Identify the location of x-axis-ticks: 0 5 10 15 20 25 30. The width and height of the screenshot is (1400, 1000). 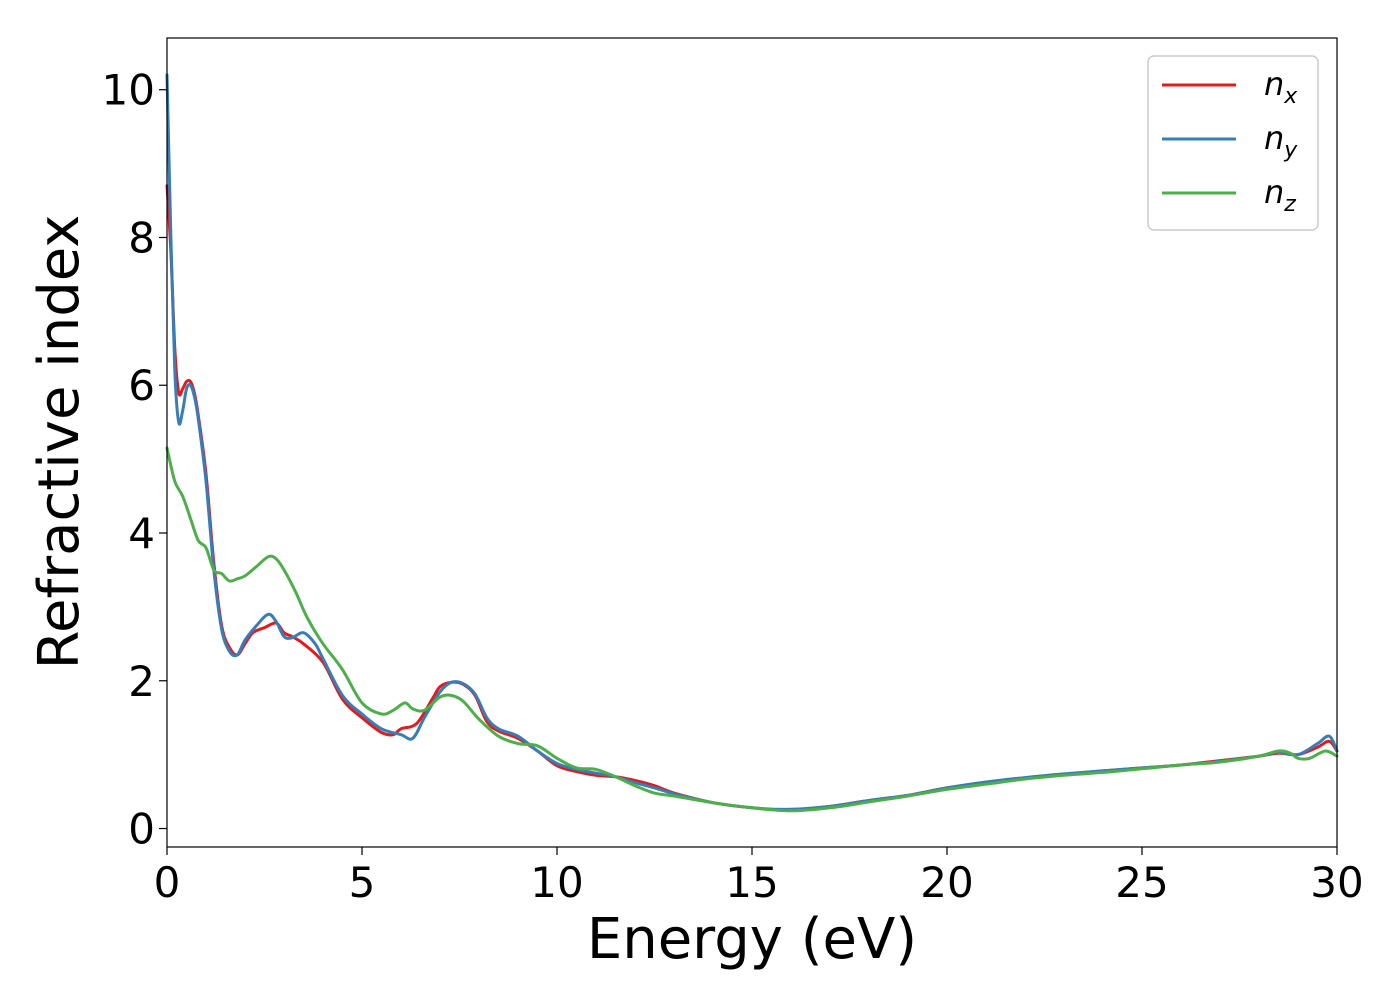
(759, 877).